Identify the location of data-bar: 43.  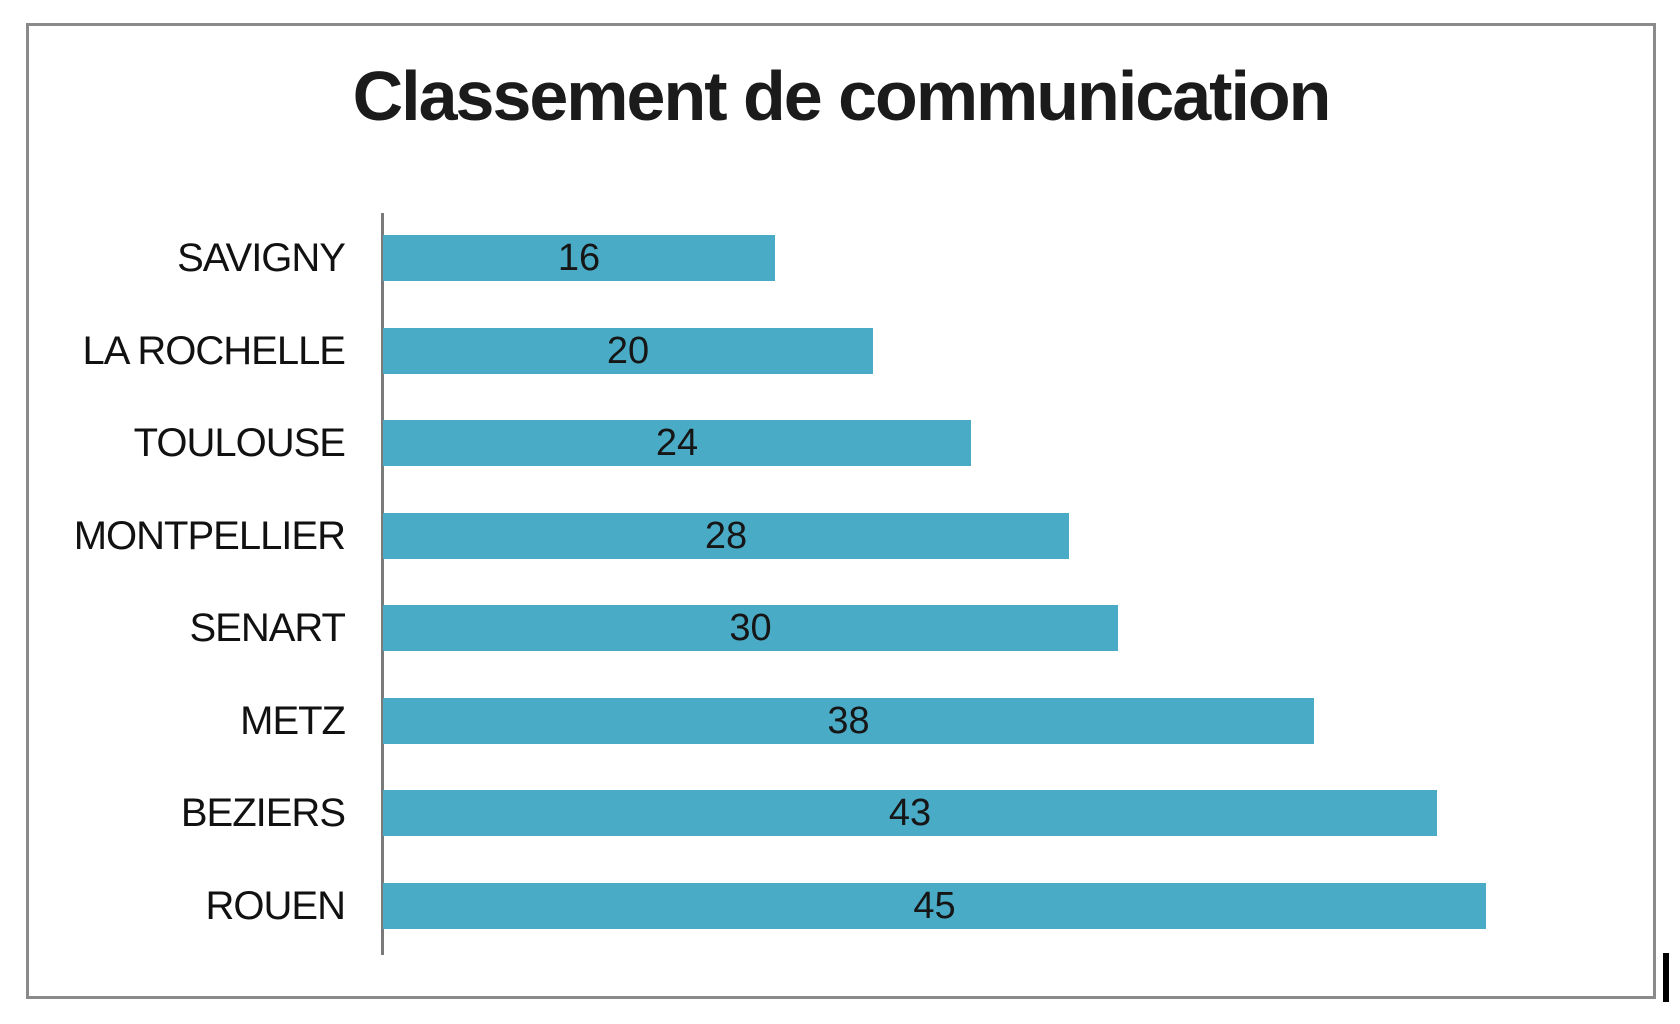
(910, 813).